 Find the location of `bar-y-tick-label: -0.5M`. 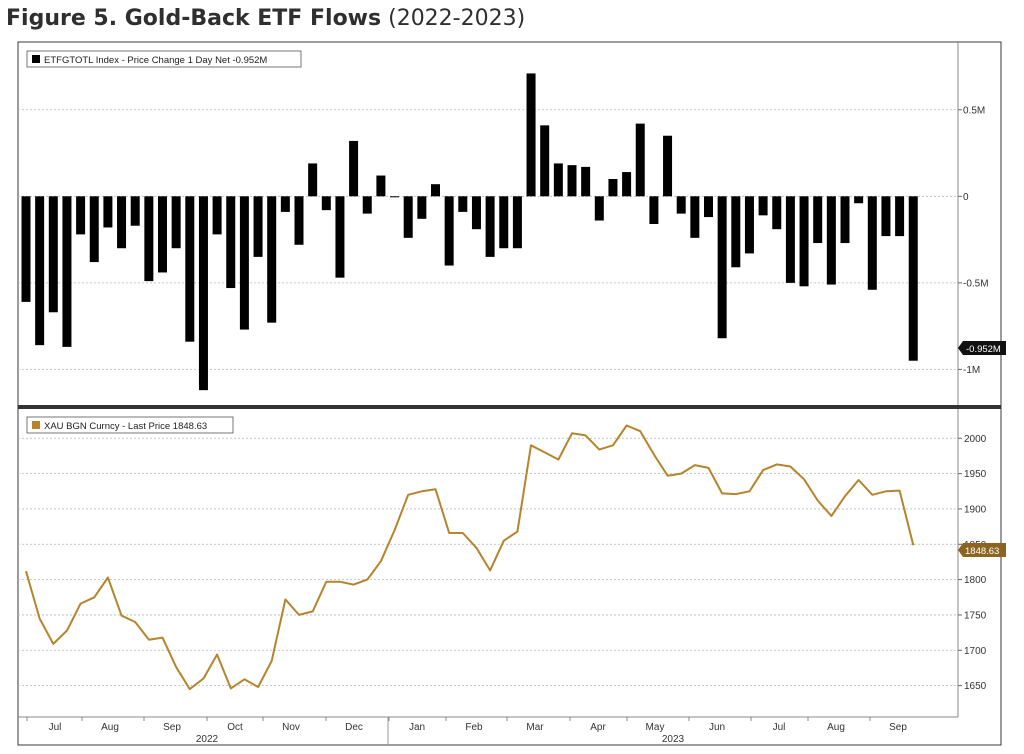

bar-y-tick-label: -0.5M is located at coordinates (976, 283).